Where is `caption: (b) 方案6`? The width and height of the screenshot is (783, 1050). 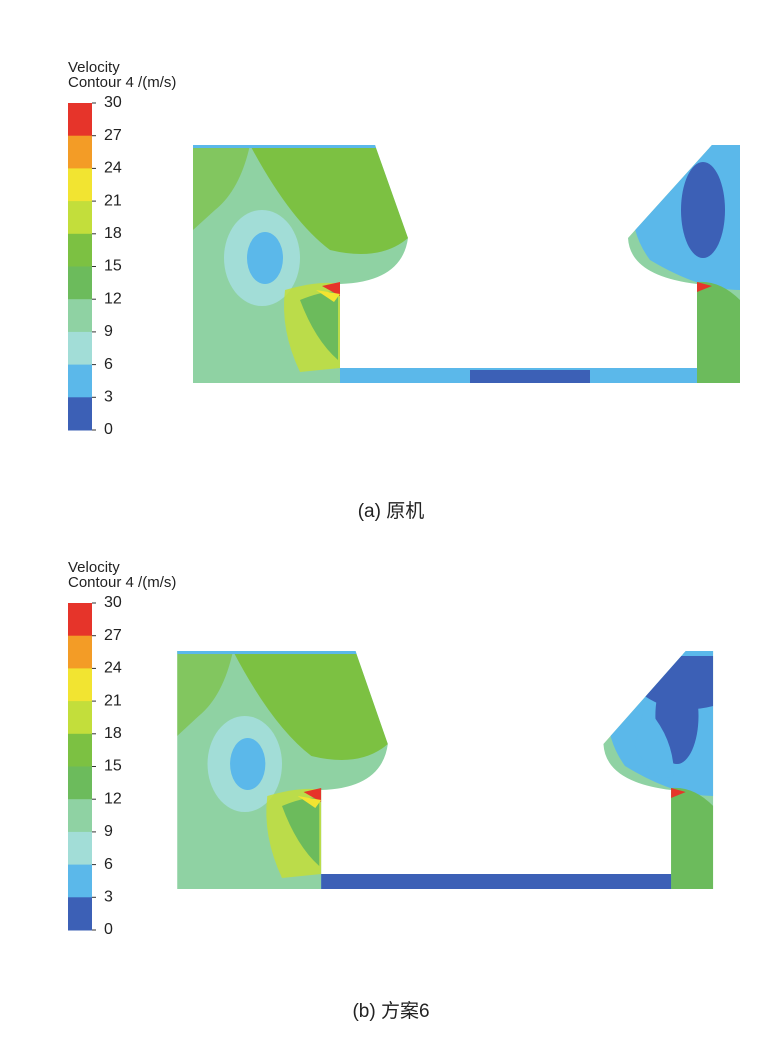 caption: (b) 方案6 is located at coordinates (390, 1011).